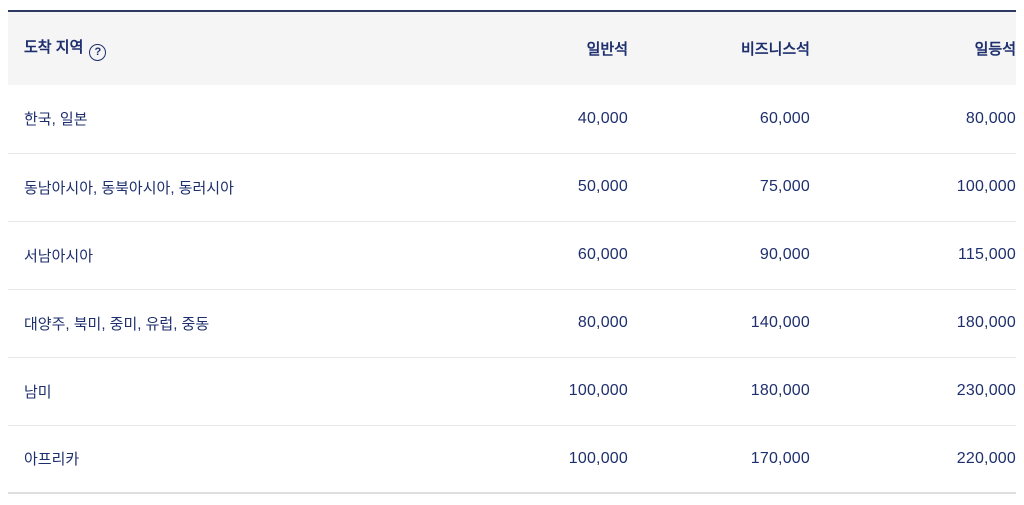  What do you see at coordinates (223, 459) in the screenshot?
I see `region-cell: 아프리카` at bounding box center [223, 459].